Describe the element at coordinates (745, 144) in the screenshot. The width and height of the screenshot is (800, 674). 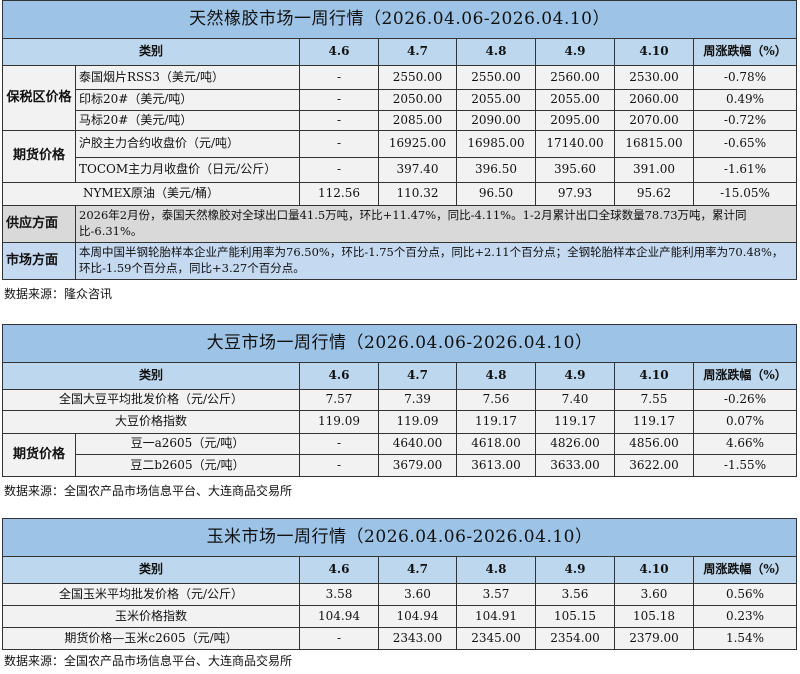
I see `weekly-change-cell: -0.65%` at that location.